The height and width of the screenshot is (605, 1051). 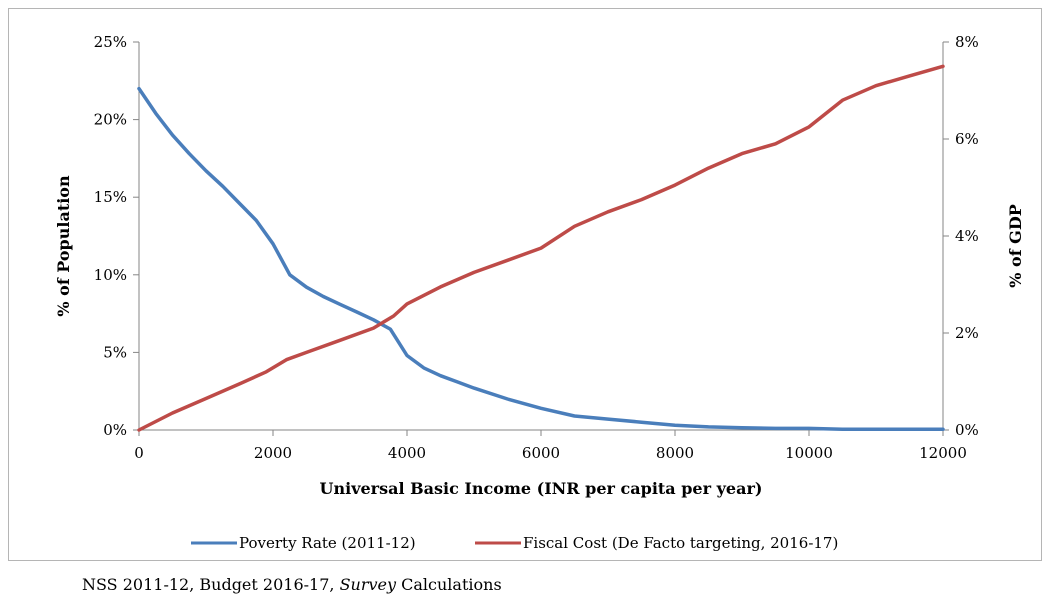 I want to click on y-left-tick-label: 5%, so click(x=115, y=352).